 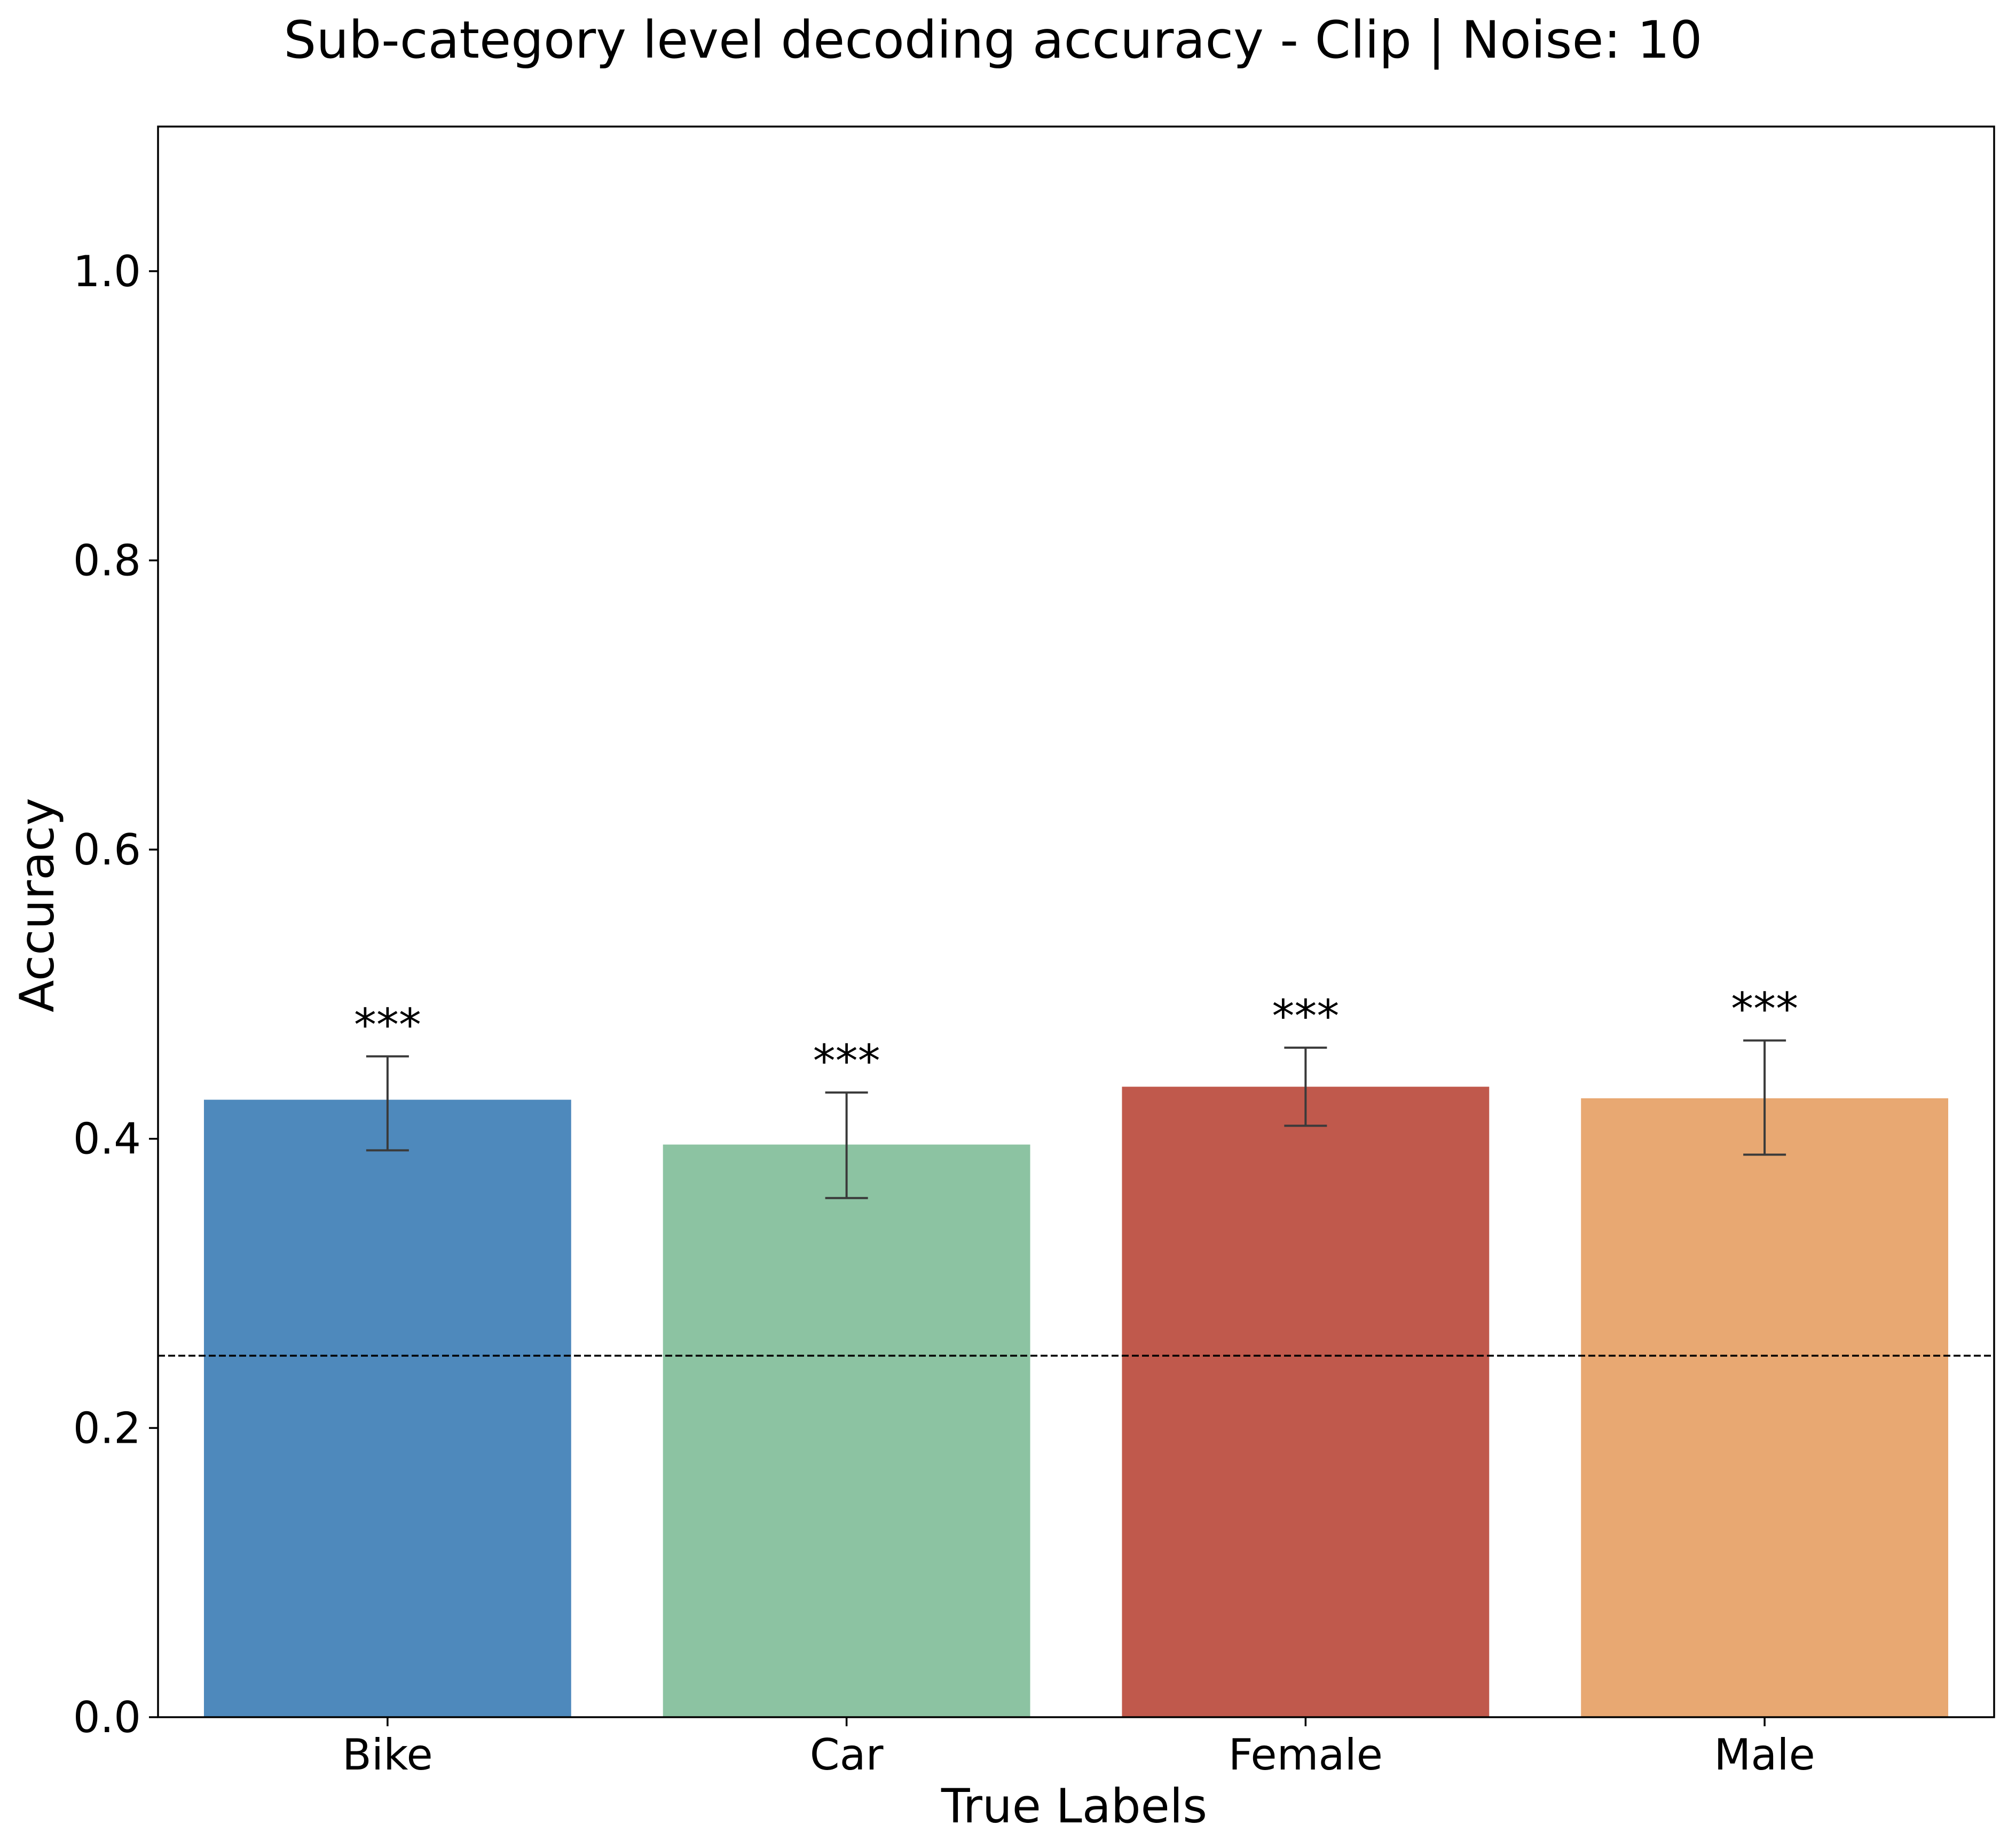 What do you see at coordinates (107, 560) in the screenshot?
I see `y-tick-label: 0.8` at bounding box center [107, 560].